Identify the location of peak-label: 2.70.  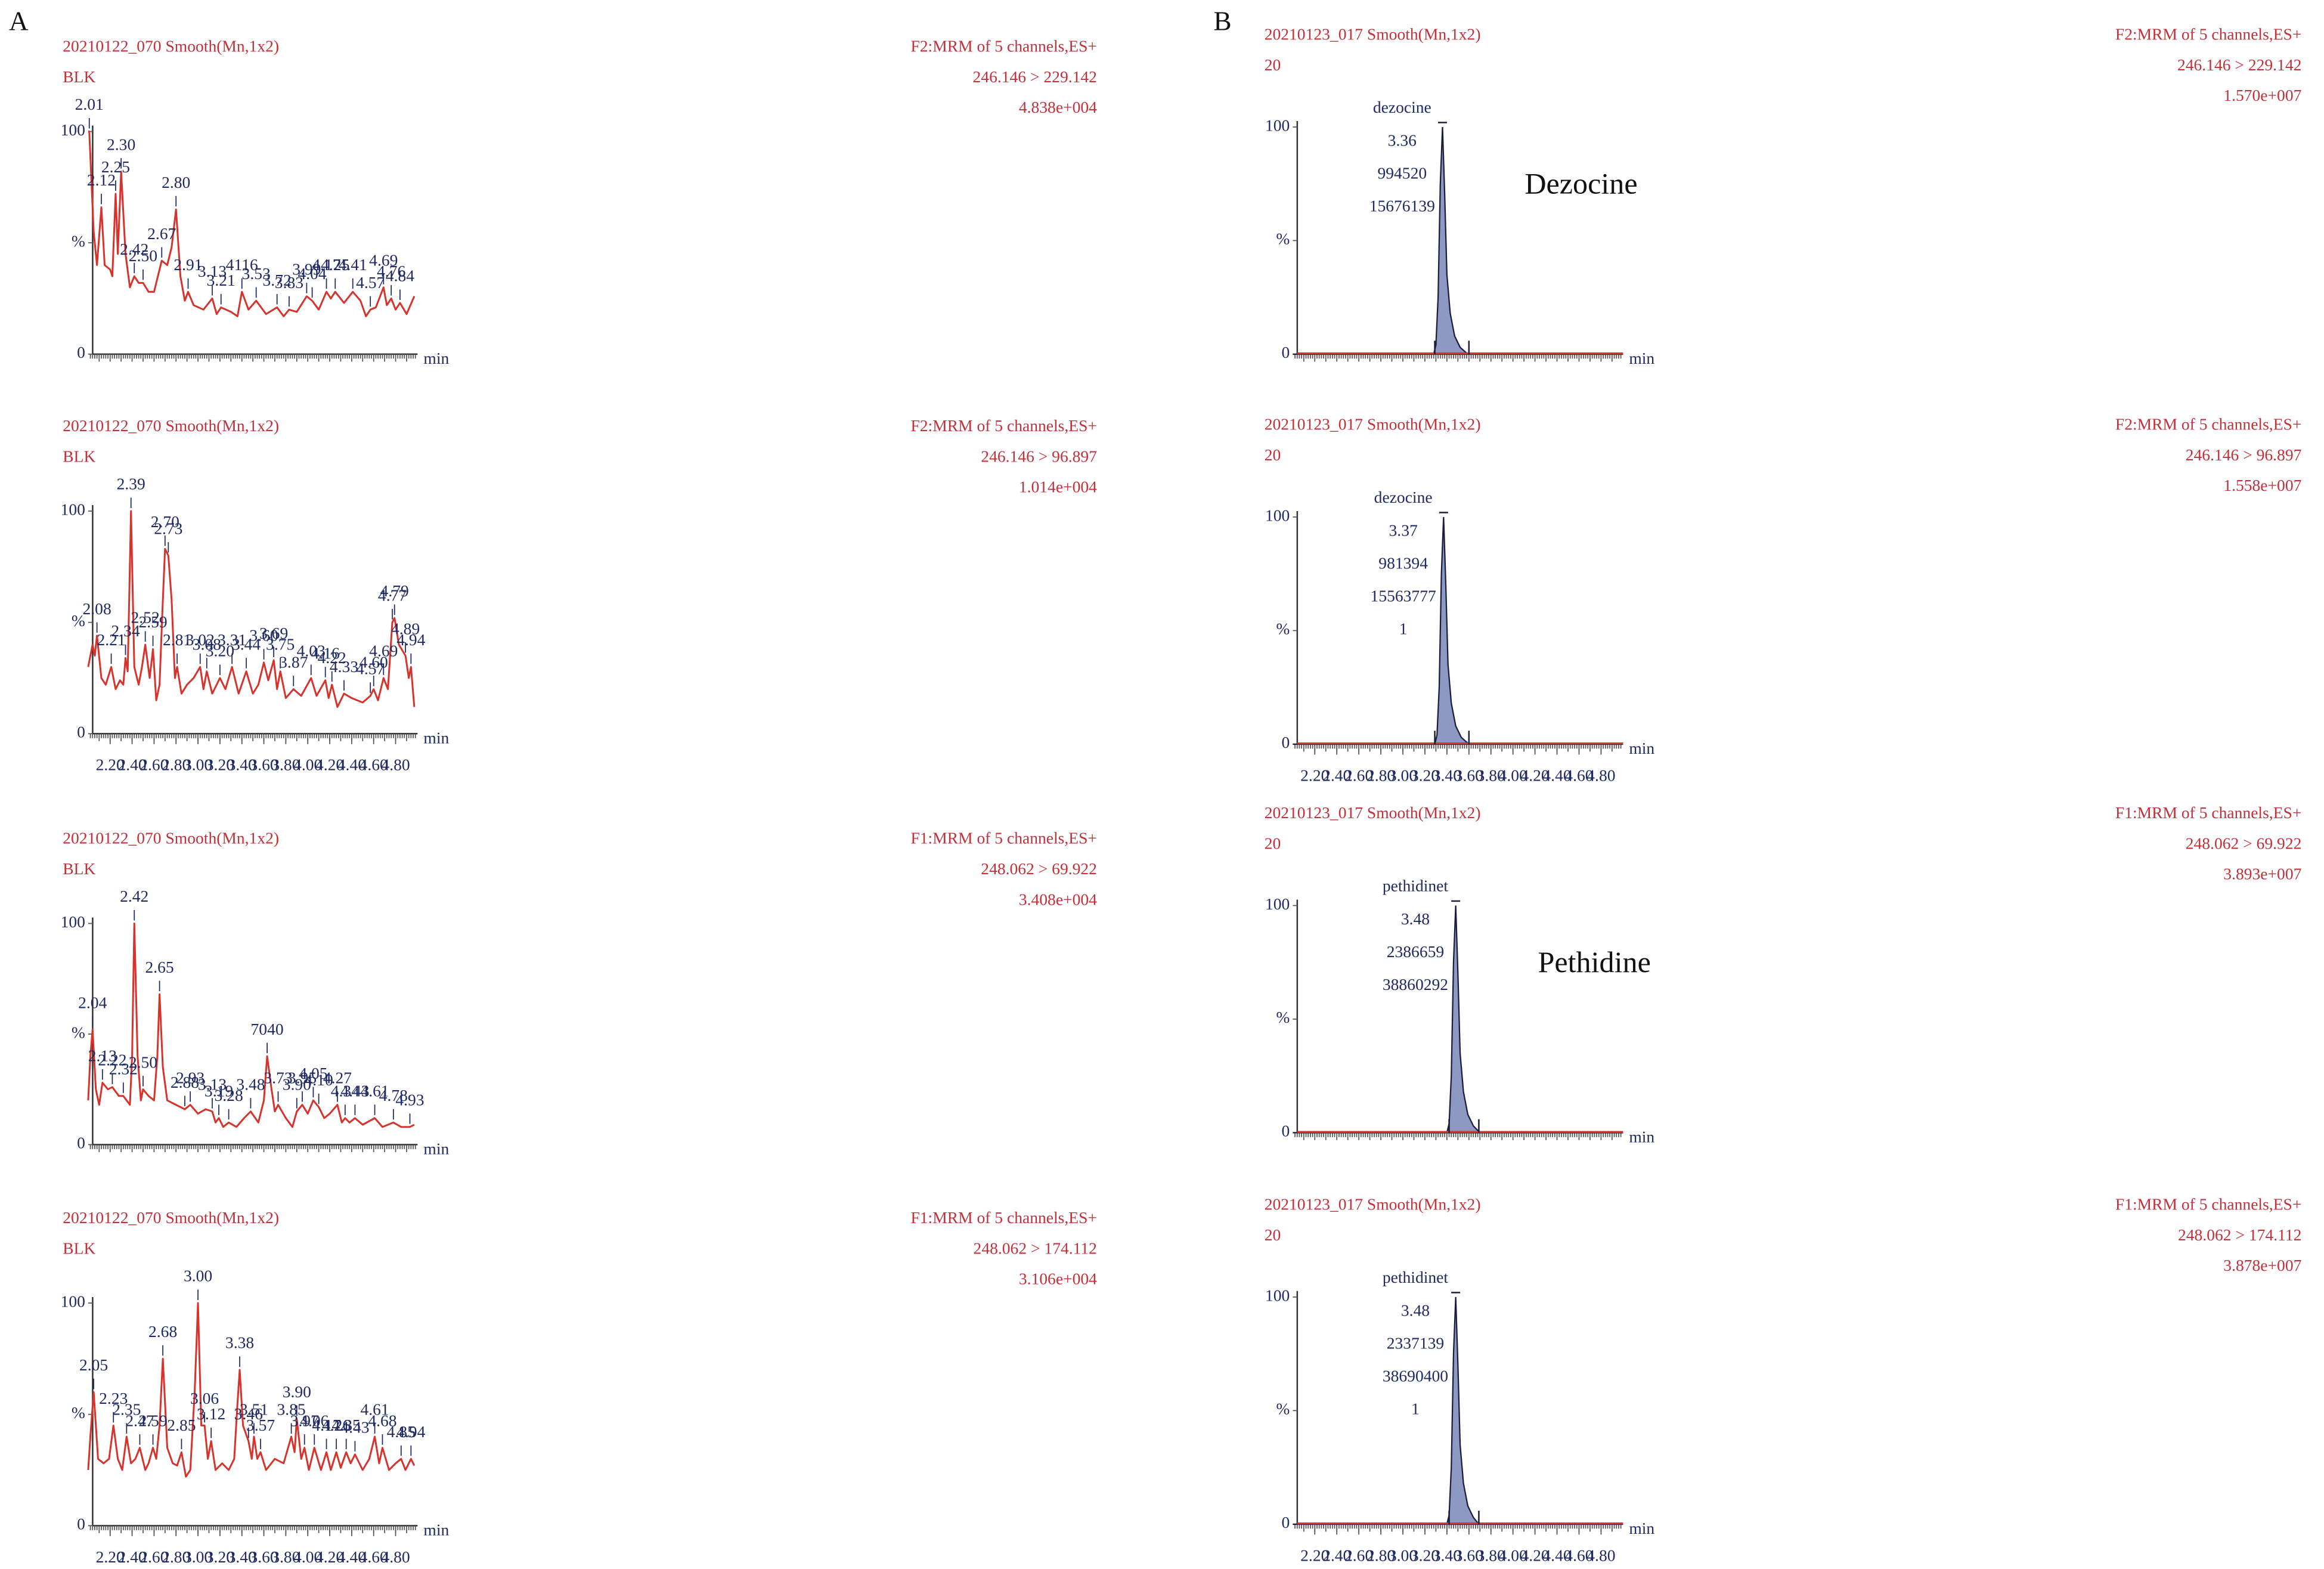
(165, 521).